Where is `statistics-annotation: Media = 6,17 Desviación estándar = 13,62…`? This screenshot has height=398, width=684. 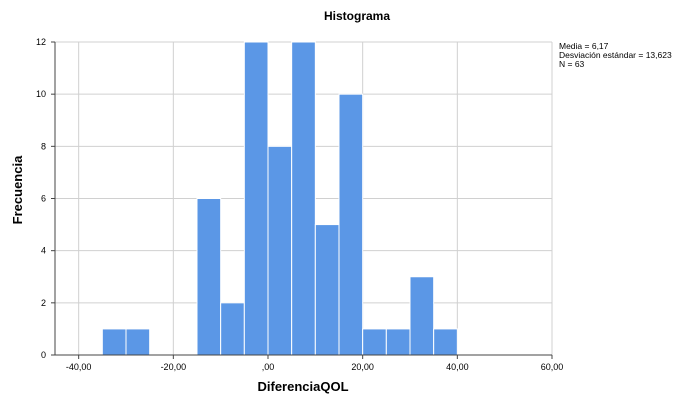 statistics-annotation: Media = 6,17 Desviación estándar = 13,62… is located at coordinates (615, 55).